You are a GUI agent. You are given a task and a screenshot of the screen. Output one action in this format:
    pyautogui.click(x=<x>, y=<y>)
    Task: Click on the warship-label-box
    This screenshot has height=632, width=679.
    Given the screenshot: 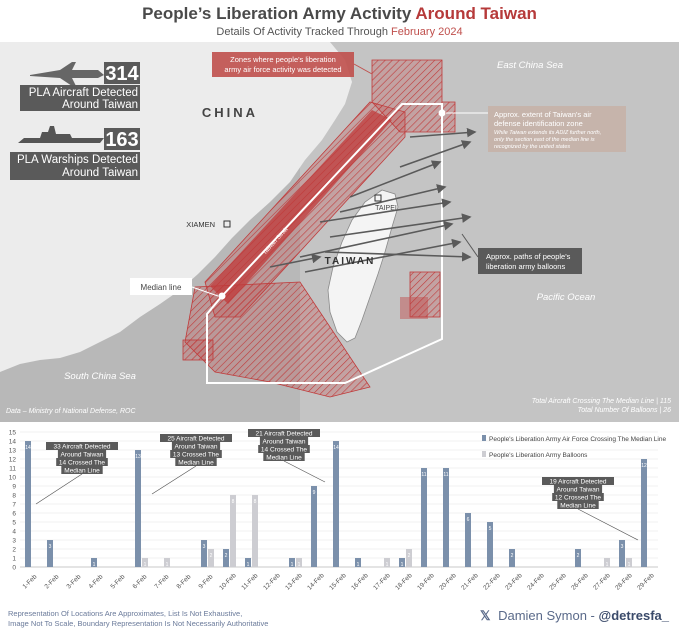 What is the action you would take?
    pyautogui.click(x=75, y=166)
    